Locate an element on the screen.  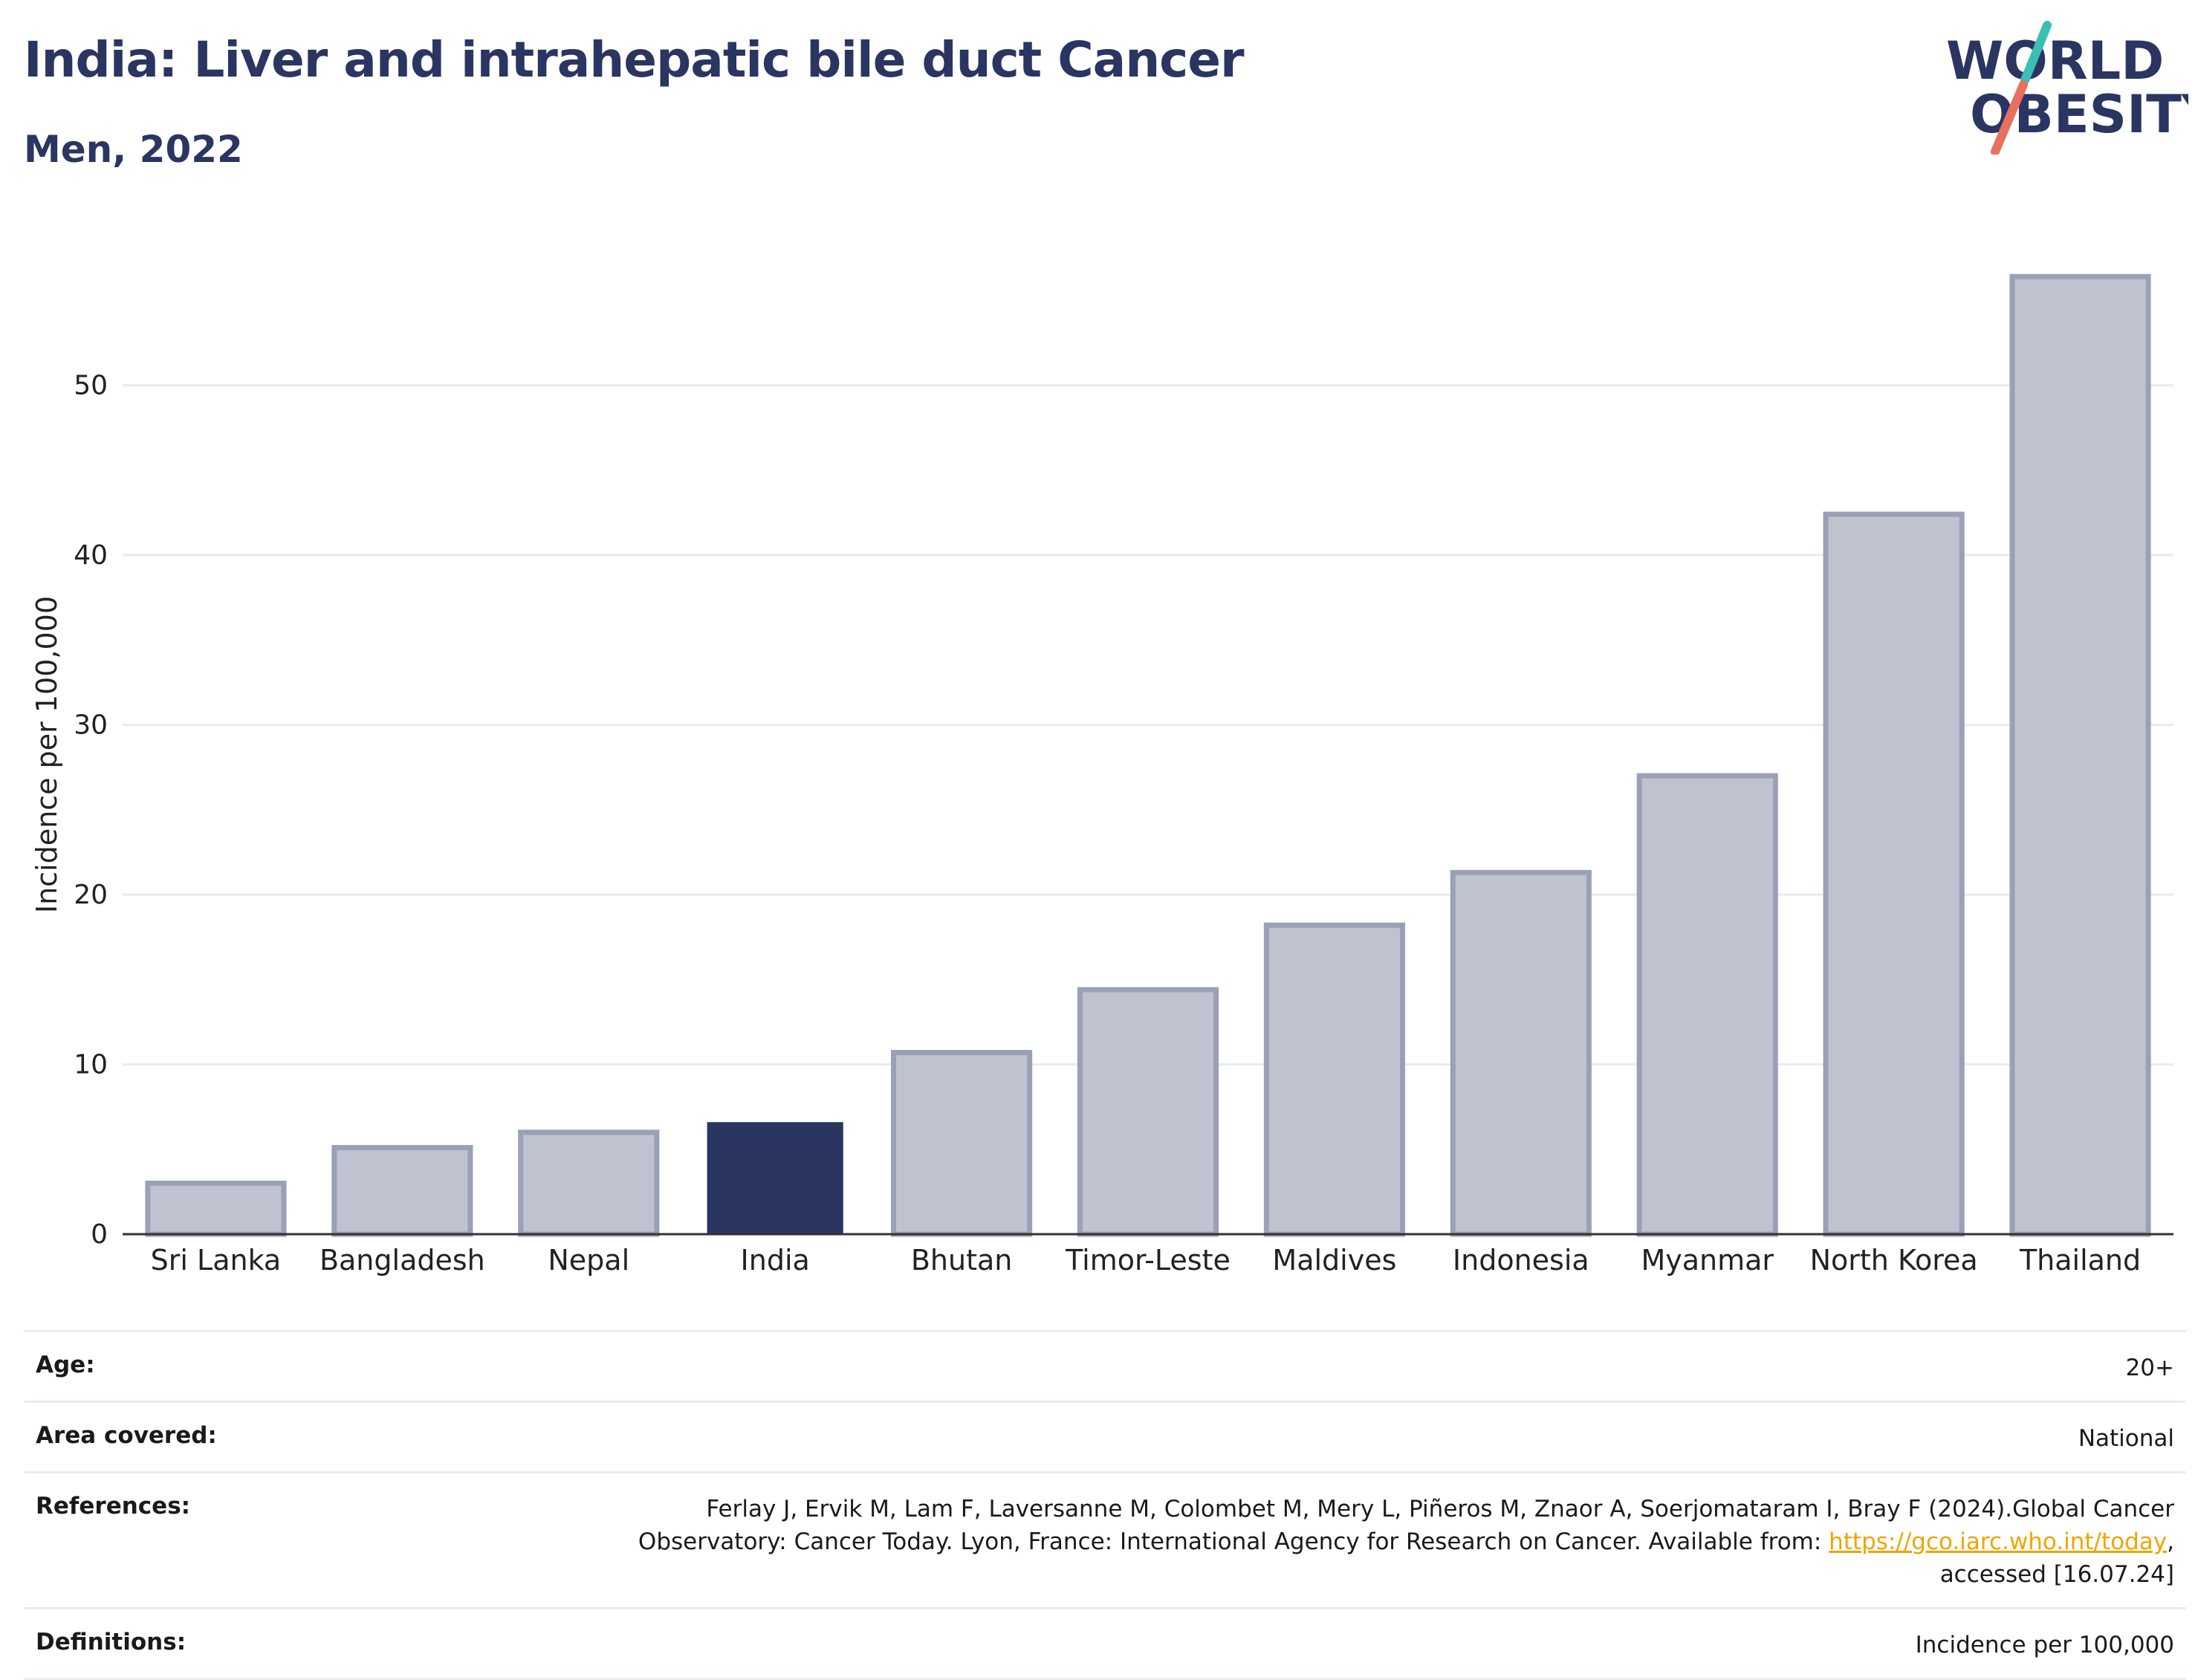
bar-myanmar is located at coordinates (1707, 1005).